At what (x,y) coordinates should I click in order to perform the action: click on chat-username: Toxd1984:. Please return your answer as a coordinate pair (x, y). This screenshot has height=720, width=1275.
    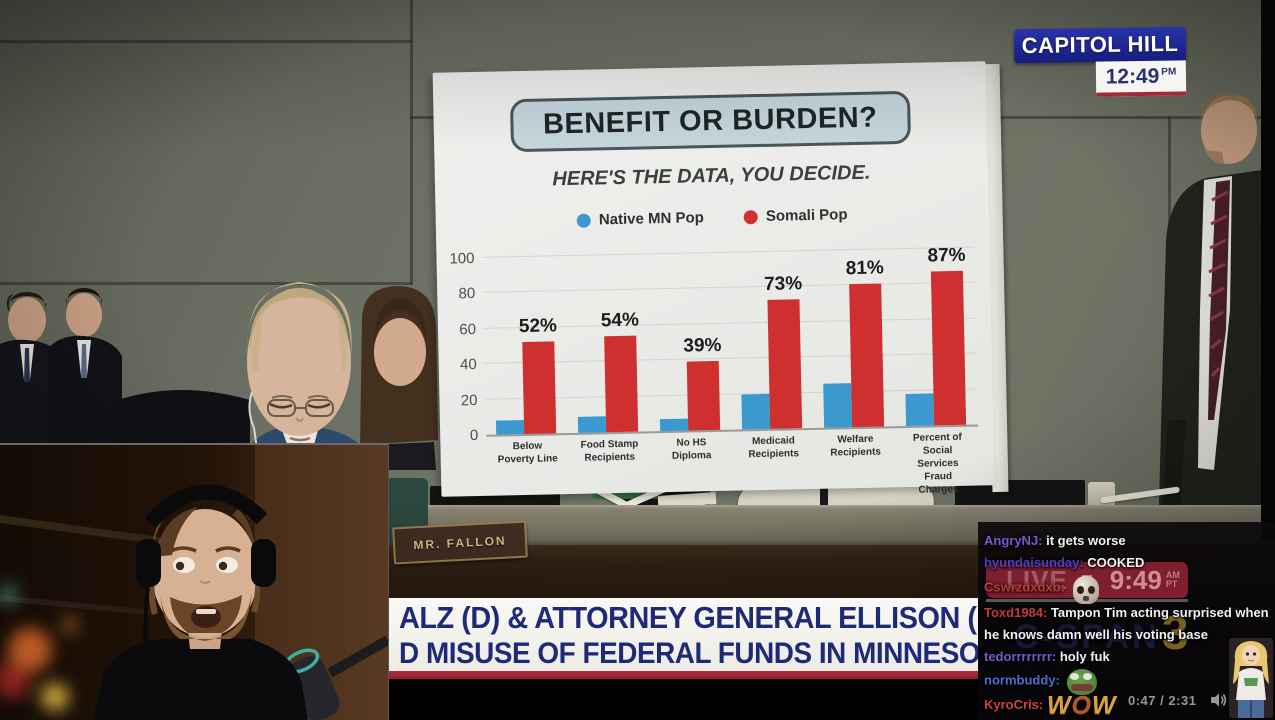
    Looking at the image, I should click on (1017, 612).